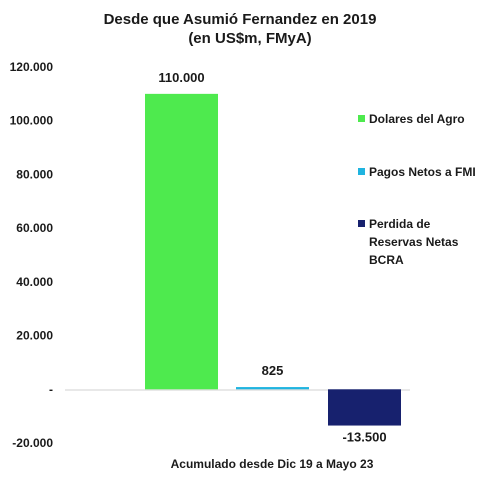 This screenshot has width=487, height=487. Describe the element at coordinates (272, 464) in the screenshot. I see `x-axis-label: Acumulado desde Dic 19 a Mayo 23` at that location.